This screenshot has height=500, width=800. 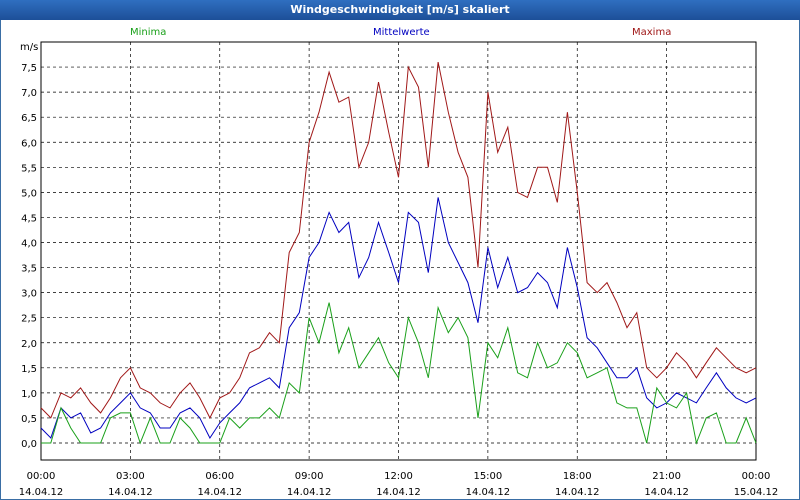 I want to click on y-tick-label: 7,0, so click(x=29, y=93).